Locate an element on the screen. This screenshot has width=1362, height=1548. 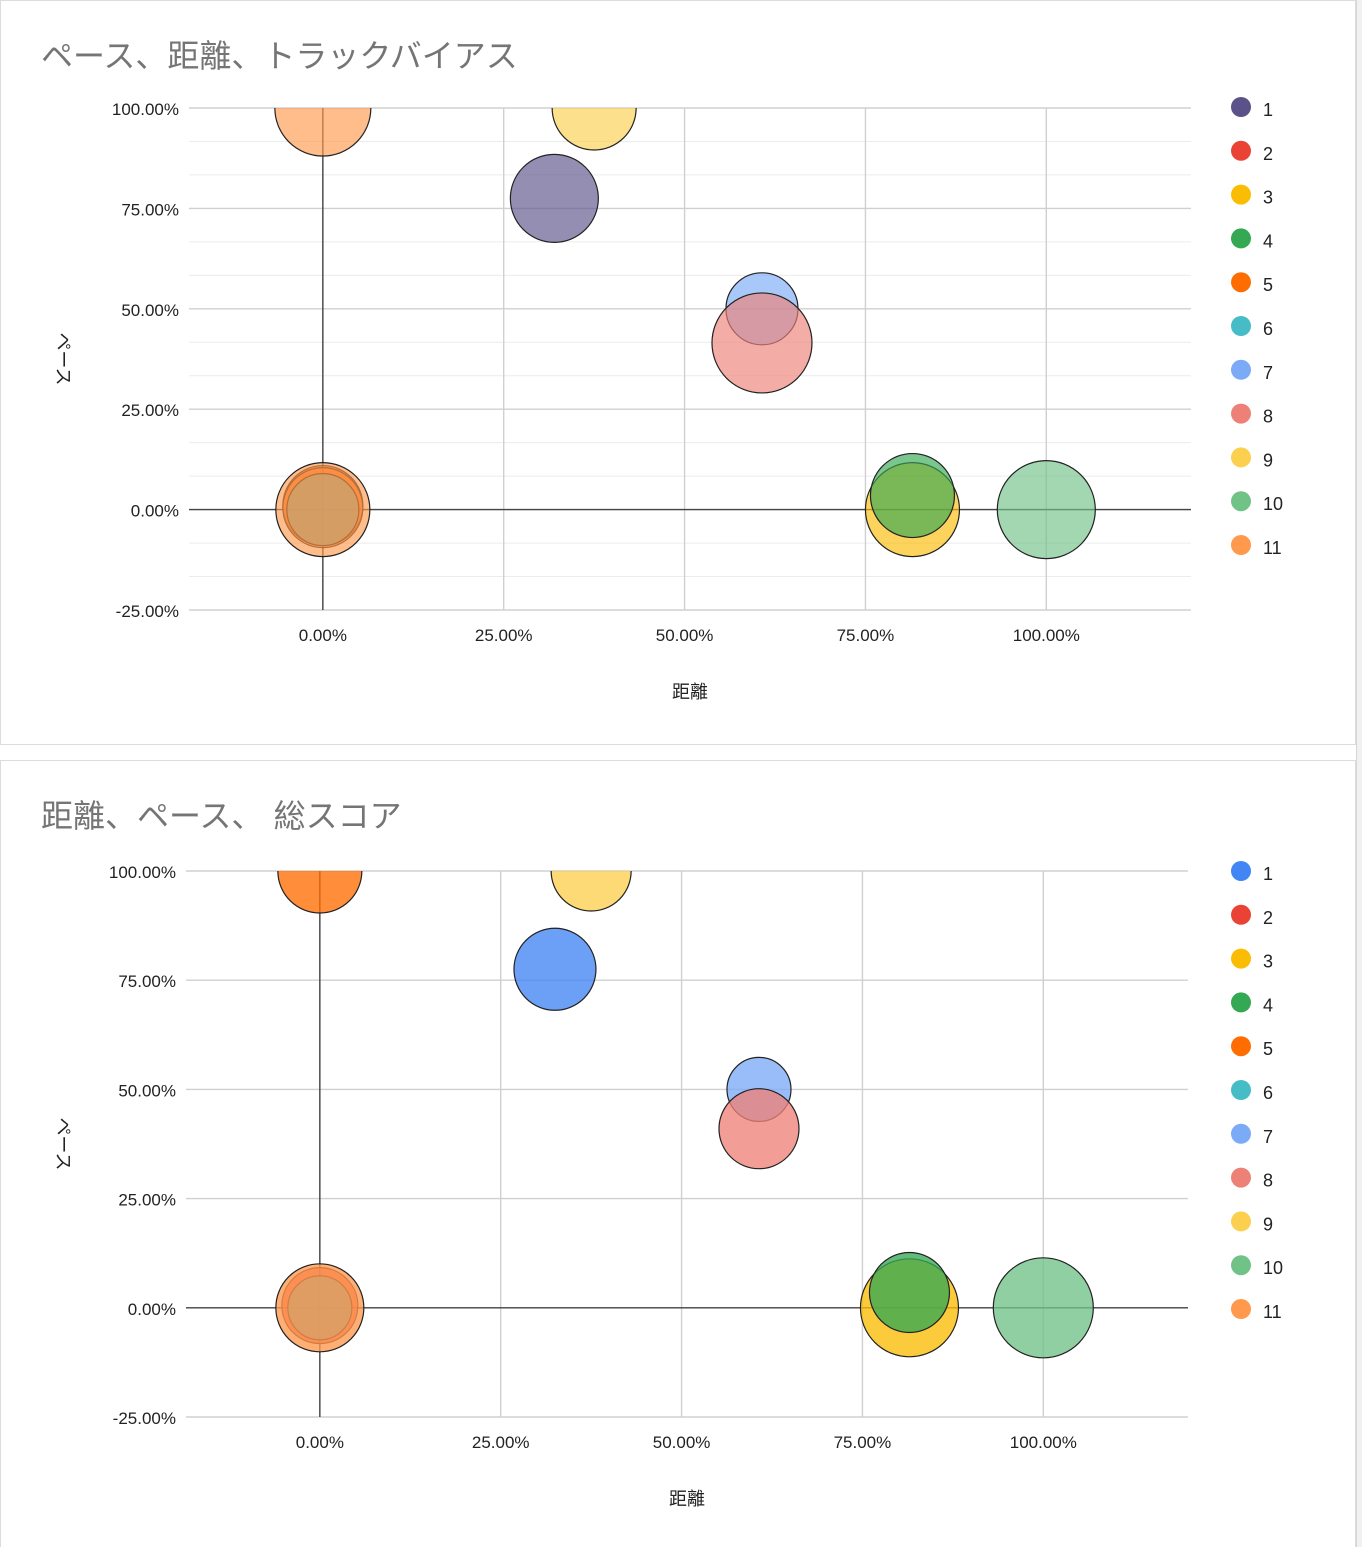
legend-label: 1 is located at coordinates (1268, 874).